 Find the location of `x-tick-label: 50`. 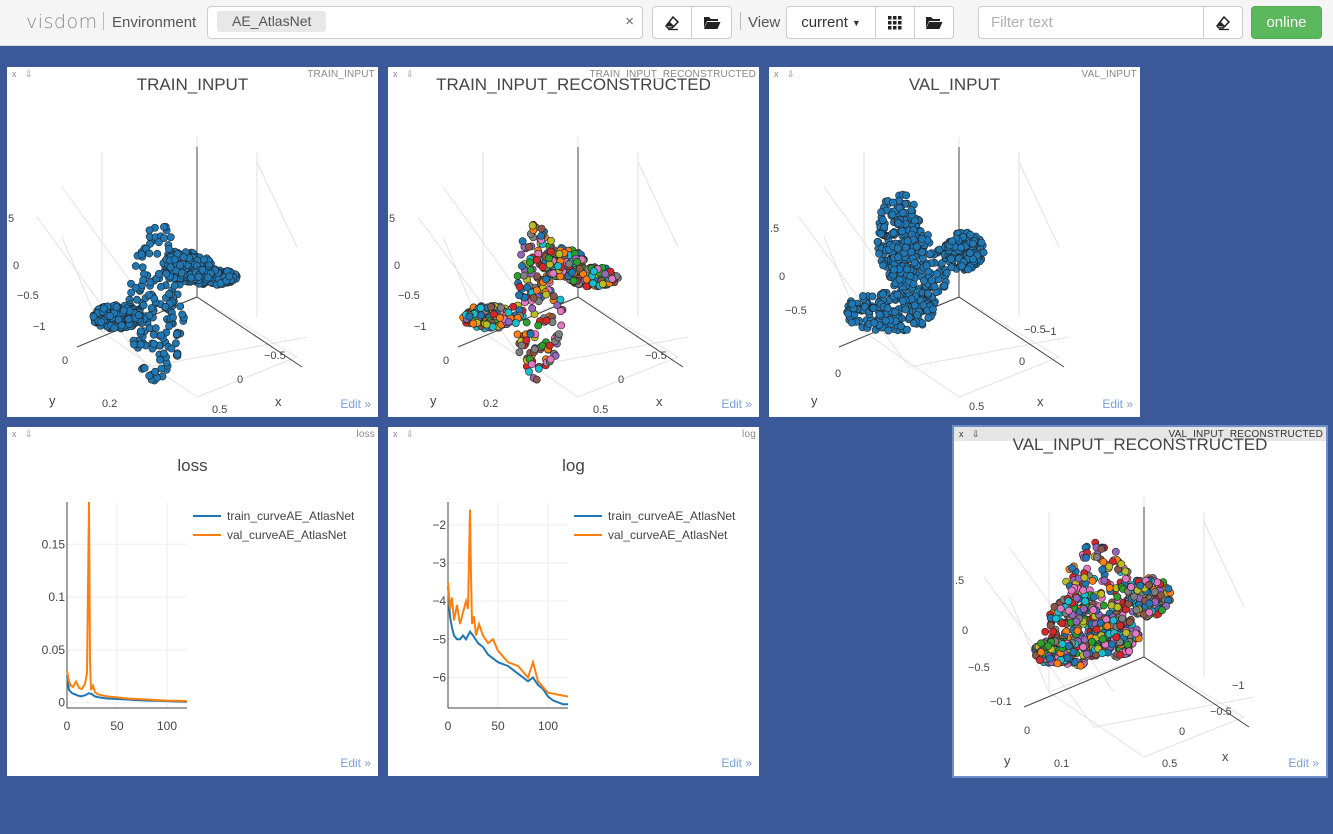

x-tick-label: 50 is located at coordinates (498, 726).